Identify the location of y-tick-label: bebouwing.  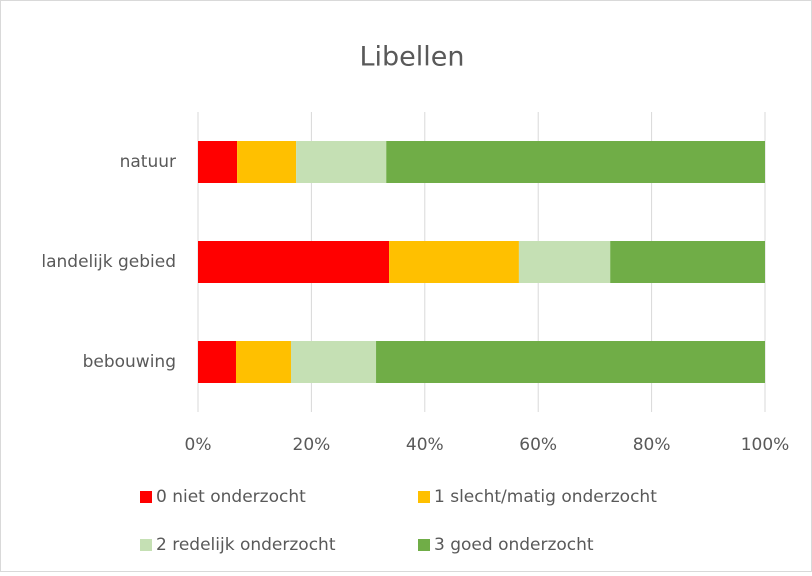
(129, 362).